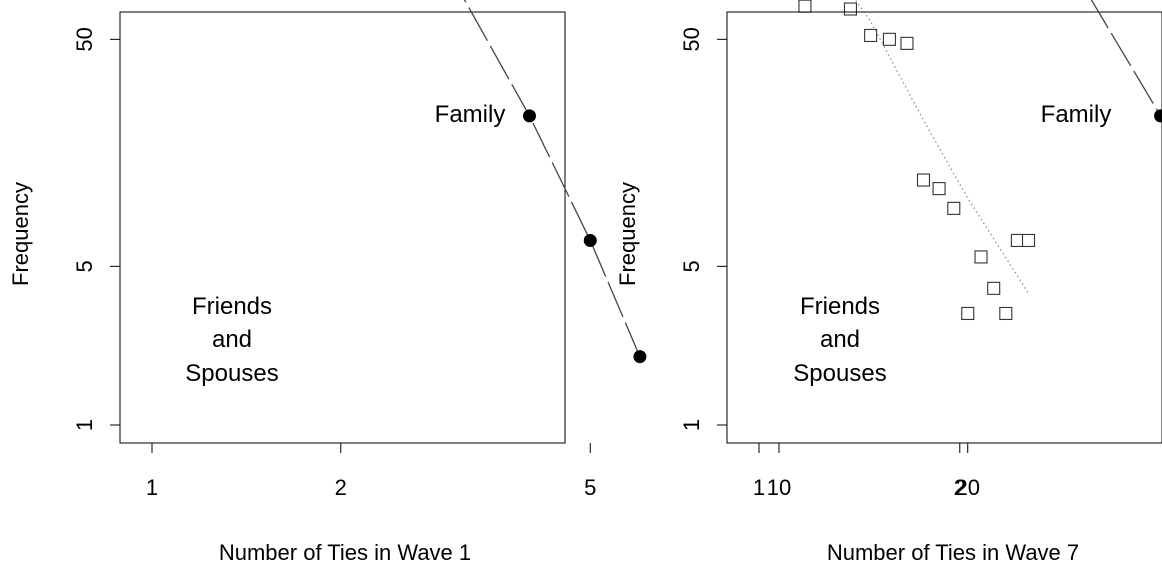 The width and height of the screenshot is (1162, 571). Describe the element at coordinates (590, 487) in the screenshot. I see `x-tick-label: 5` at that location.